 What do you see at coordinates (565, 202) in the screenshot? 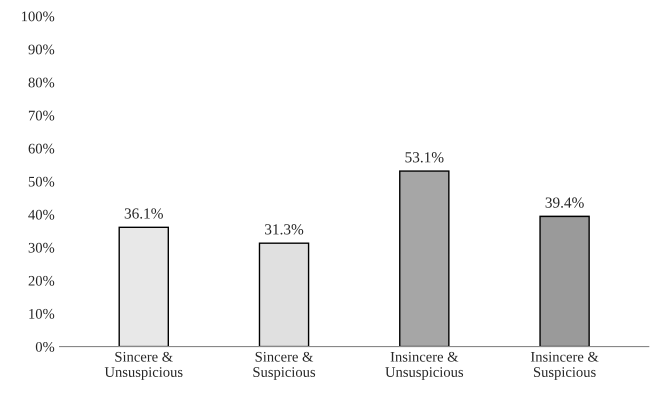
I see `data-label: 39.4%` at bounding box center [565, 202].